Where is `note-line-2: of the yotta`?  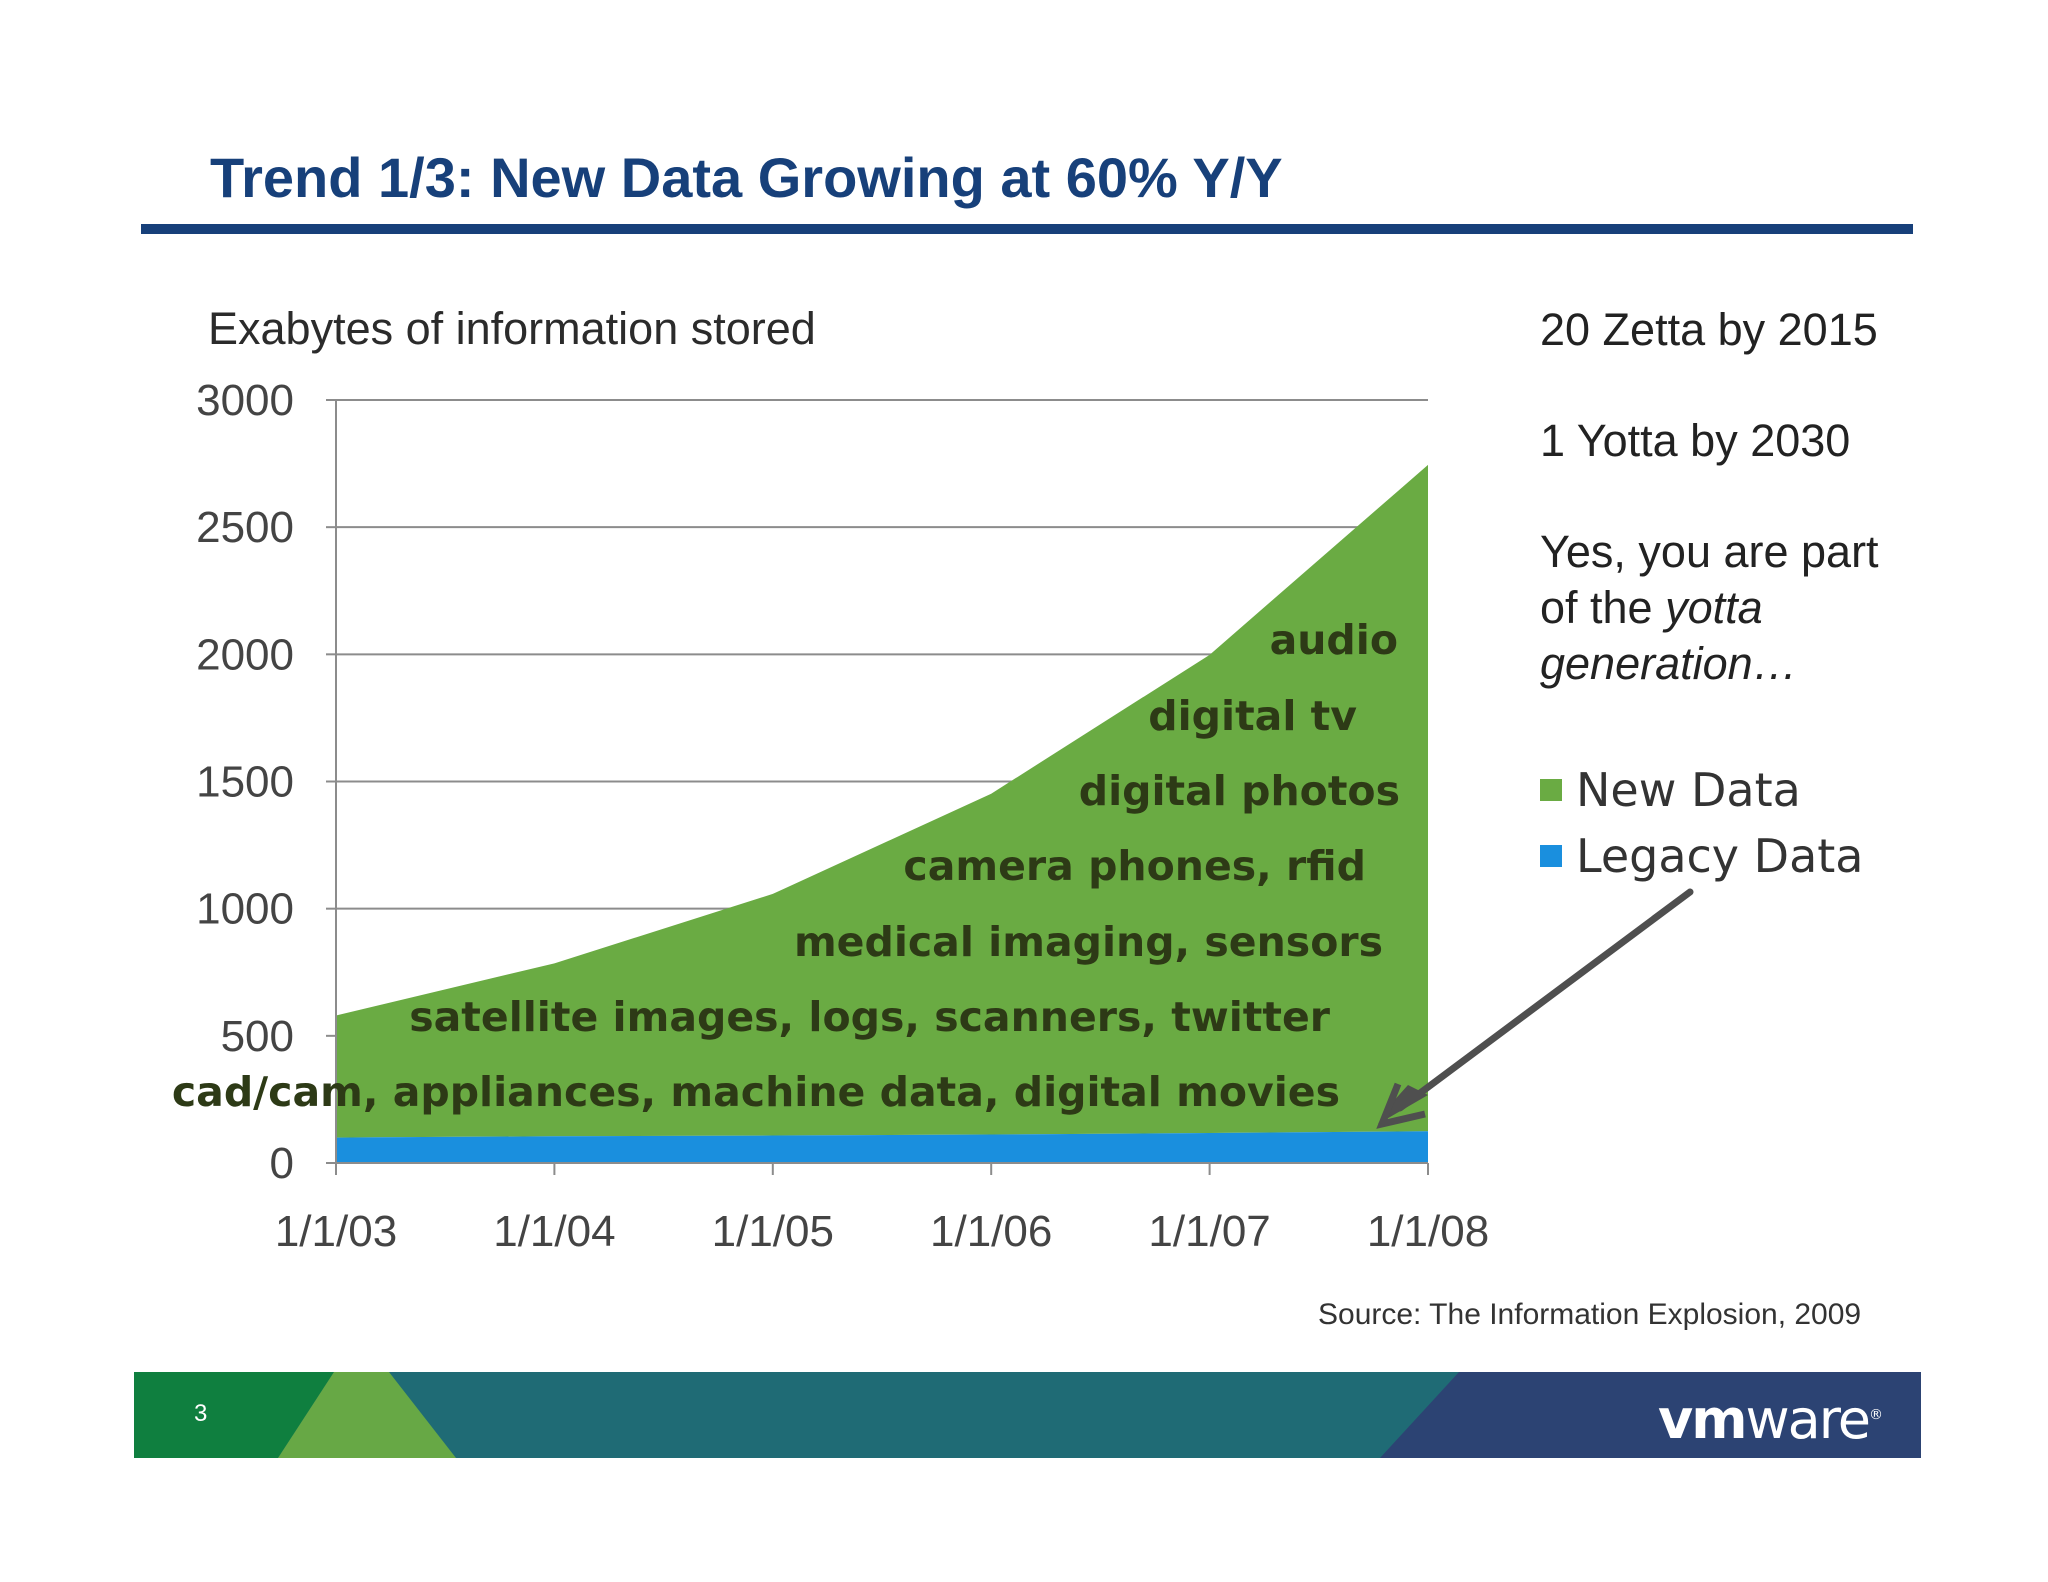 note-line-2: of the yotta is located at coordinates (1709, 608).